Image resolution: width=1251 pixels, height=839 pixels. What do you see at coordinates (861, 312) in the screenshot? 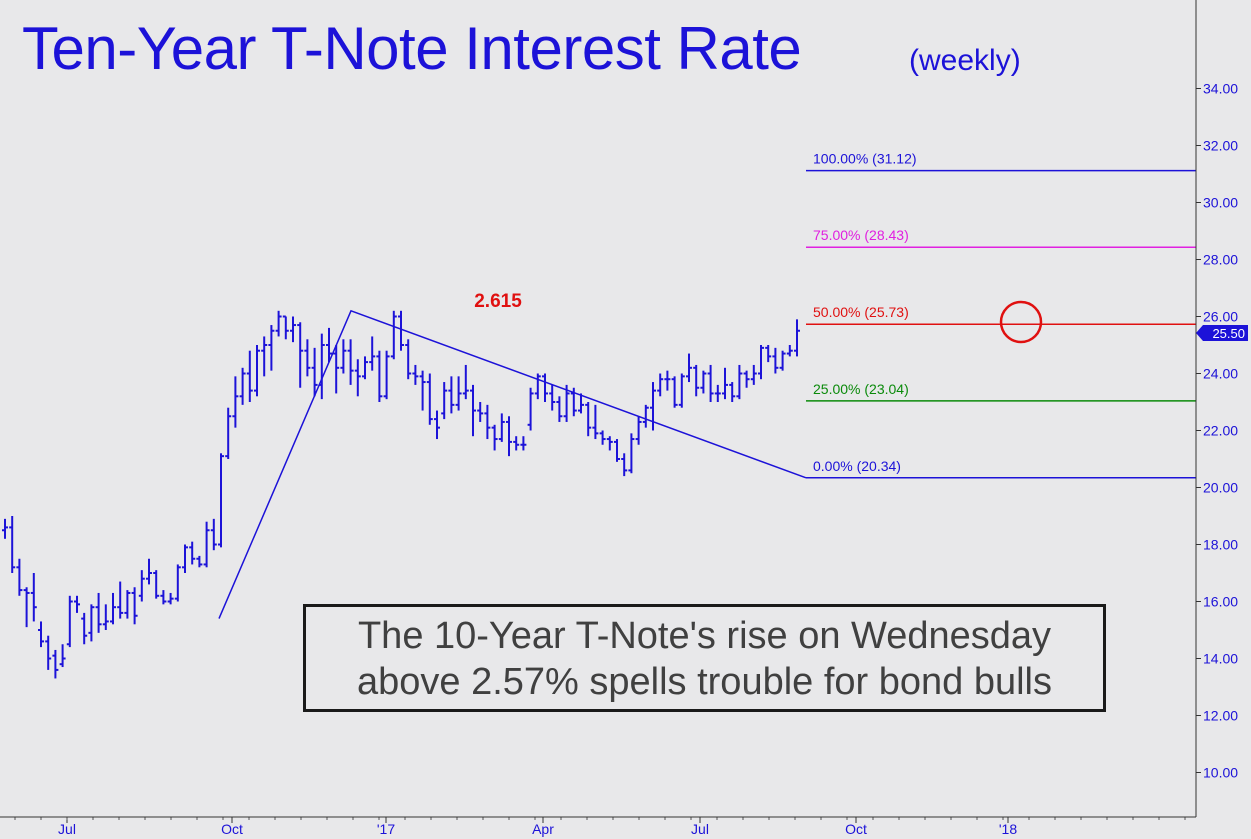
I see `fib-level-label: 50.00% (25.73)` at bounding box center [861, 312].